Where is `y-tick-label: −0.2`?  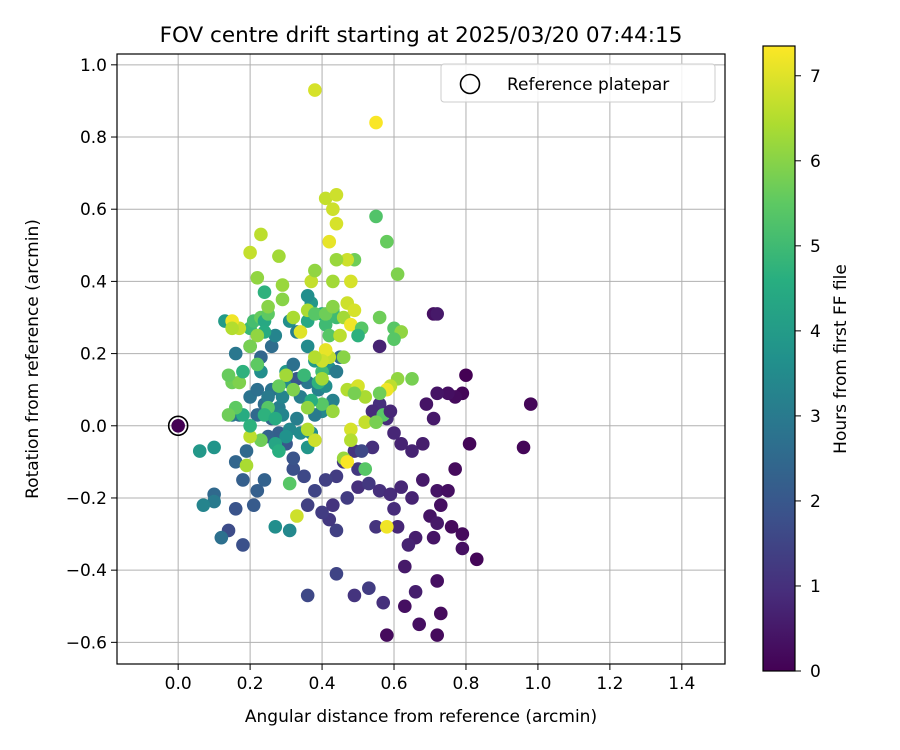
y-tick-label: −0.2 is located at coordinates (86, 499).